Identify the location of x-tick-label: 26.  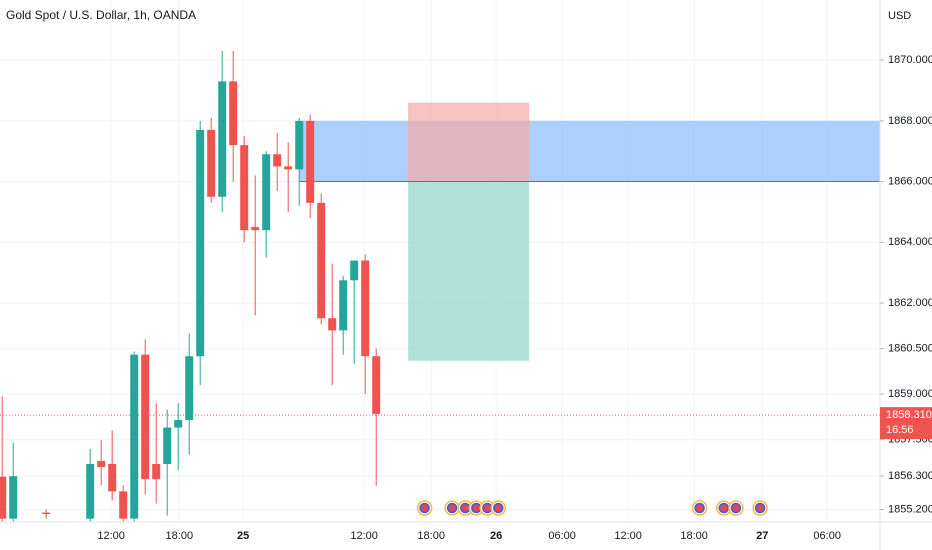
(496, 536).